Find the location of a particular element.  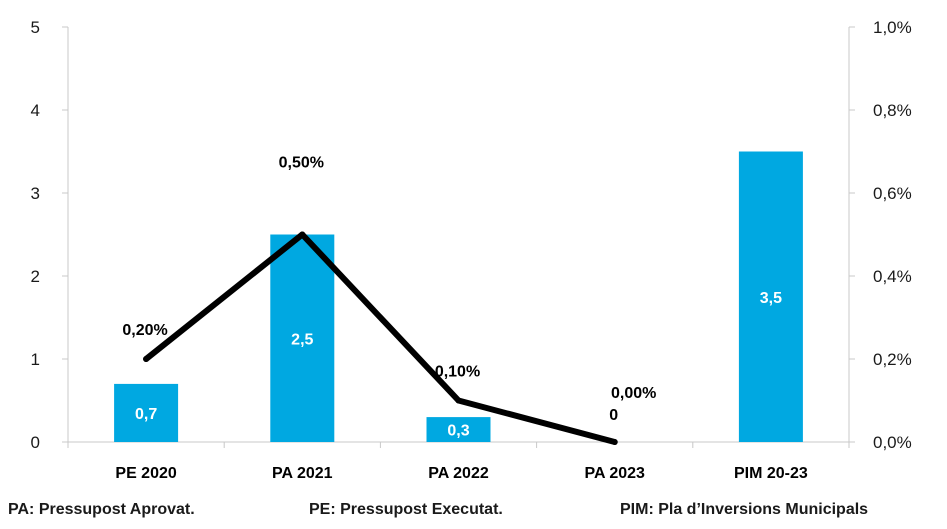

bar-value-label: 3,5 is located at coordinates (771, 298).